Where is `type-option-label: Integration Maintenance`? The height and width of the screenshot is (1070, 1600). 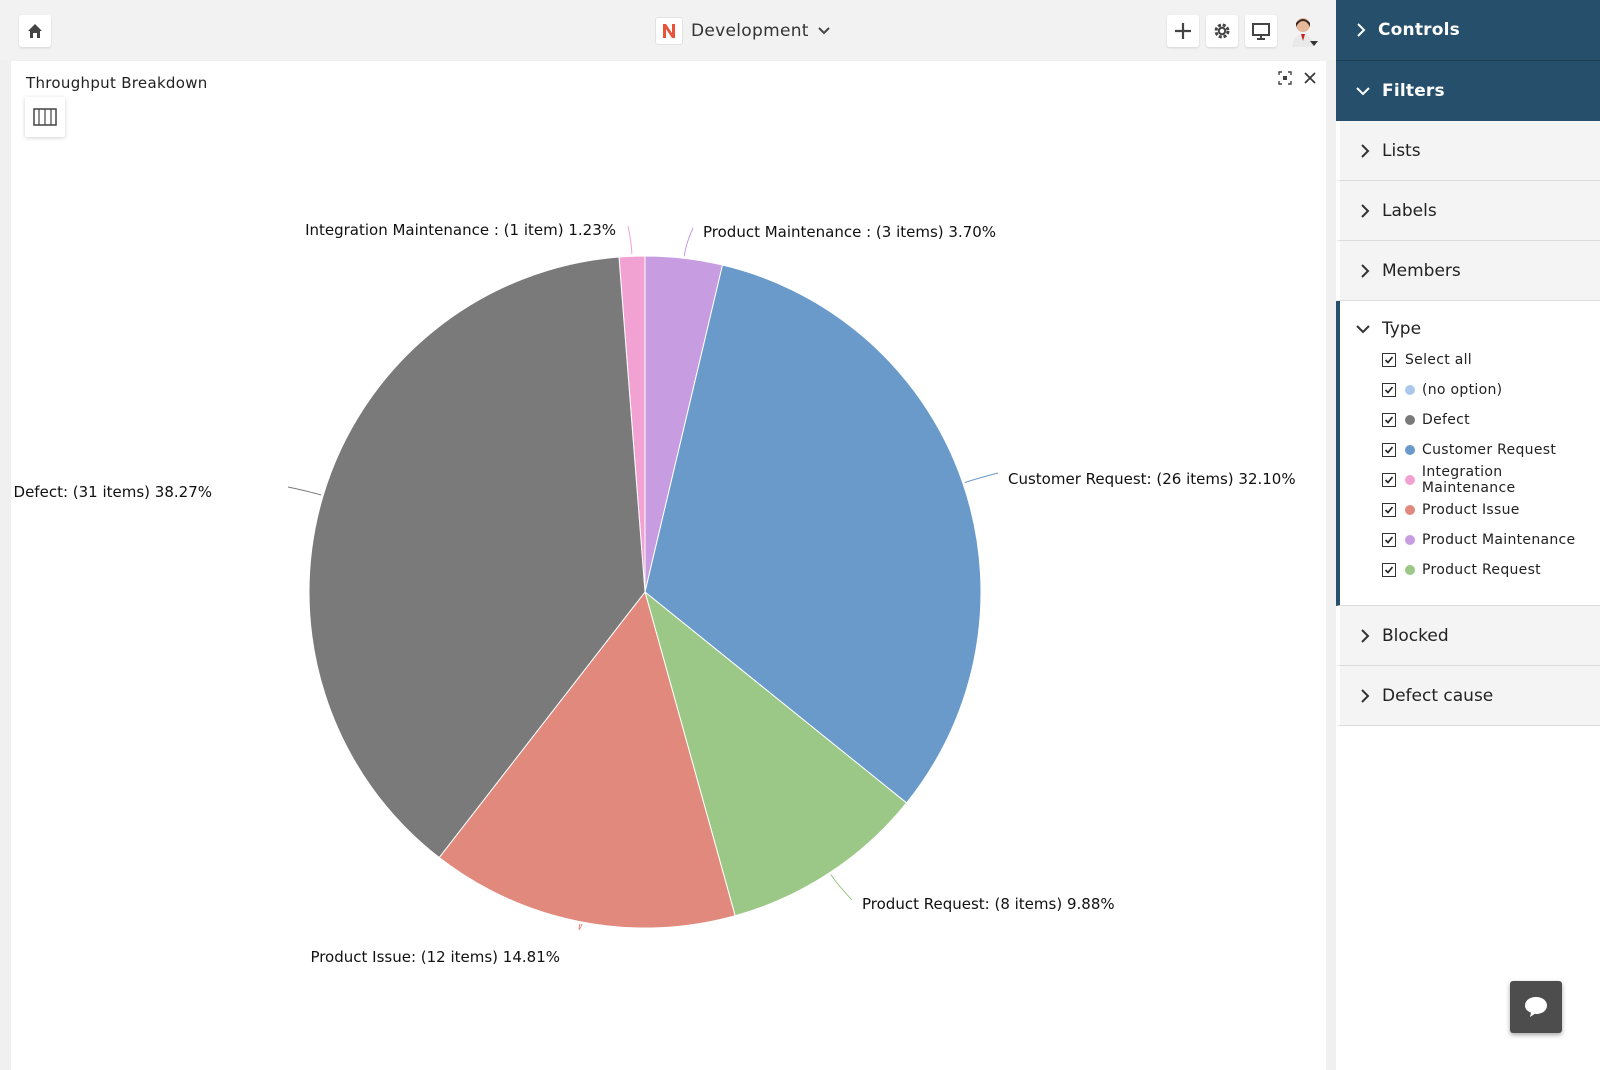
type-option-label: Integration Maintenance is located at coordinates (1468, 480).